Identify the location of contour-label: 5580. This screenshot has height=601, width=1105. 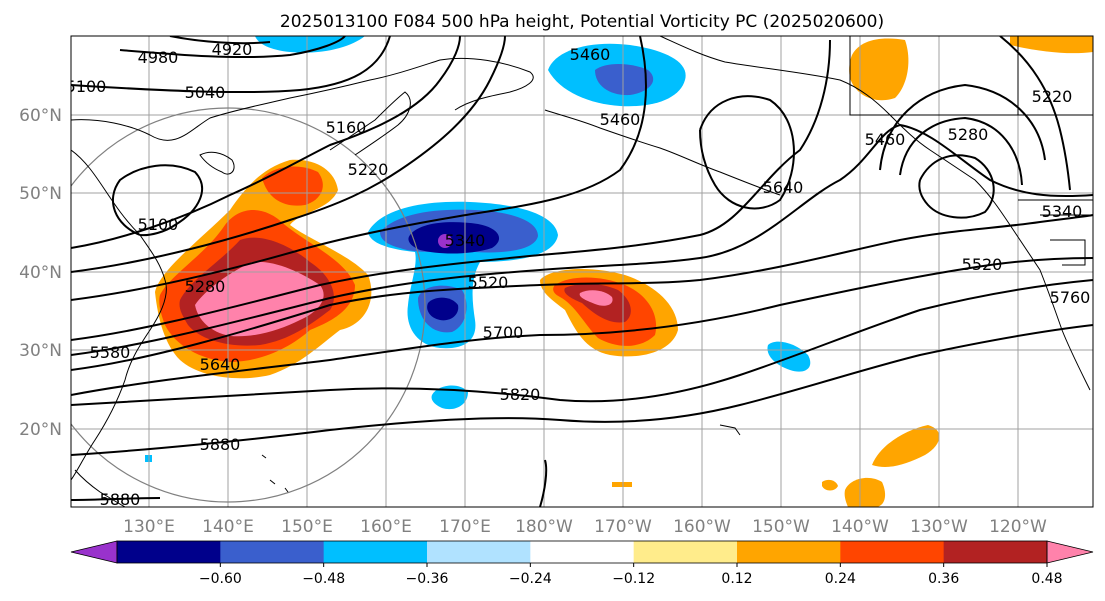
(110, 352).